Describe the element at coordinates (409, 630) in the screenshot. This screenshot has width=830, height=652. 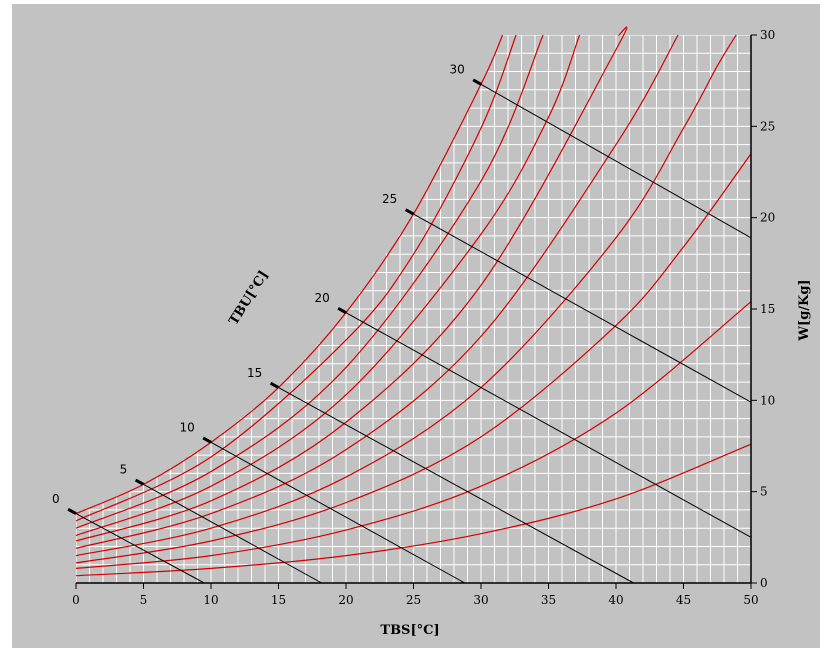
I see `x-axis-title: TBS[°C]` at that location.